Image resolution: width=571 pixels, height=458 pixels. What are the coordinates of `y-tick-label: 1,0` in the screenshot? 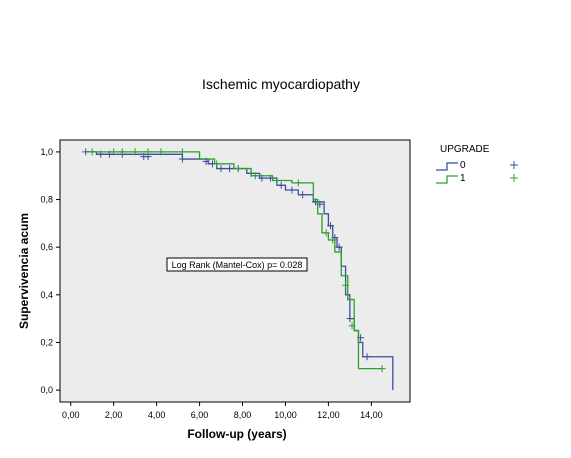 It's located at (46, 152).